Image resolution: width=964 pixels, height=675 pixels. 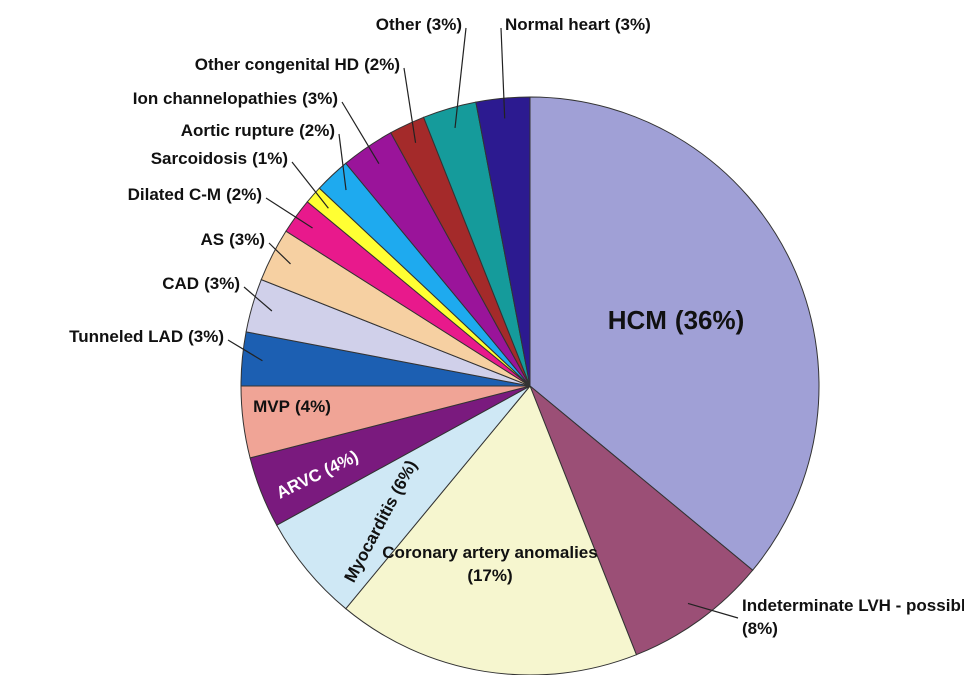 I want to click on value-label: (8%), so click(x=760, y=628).